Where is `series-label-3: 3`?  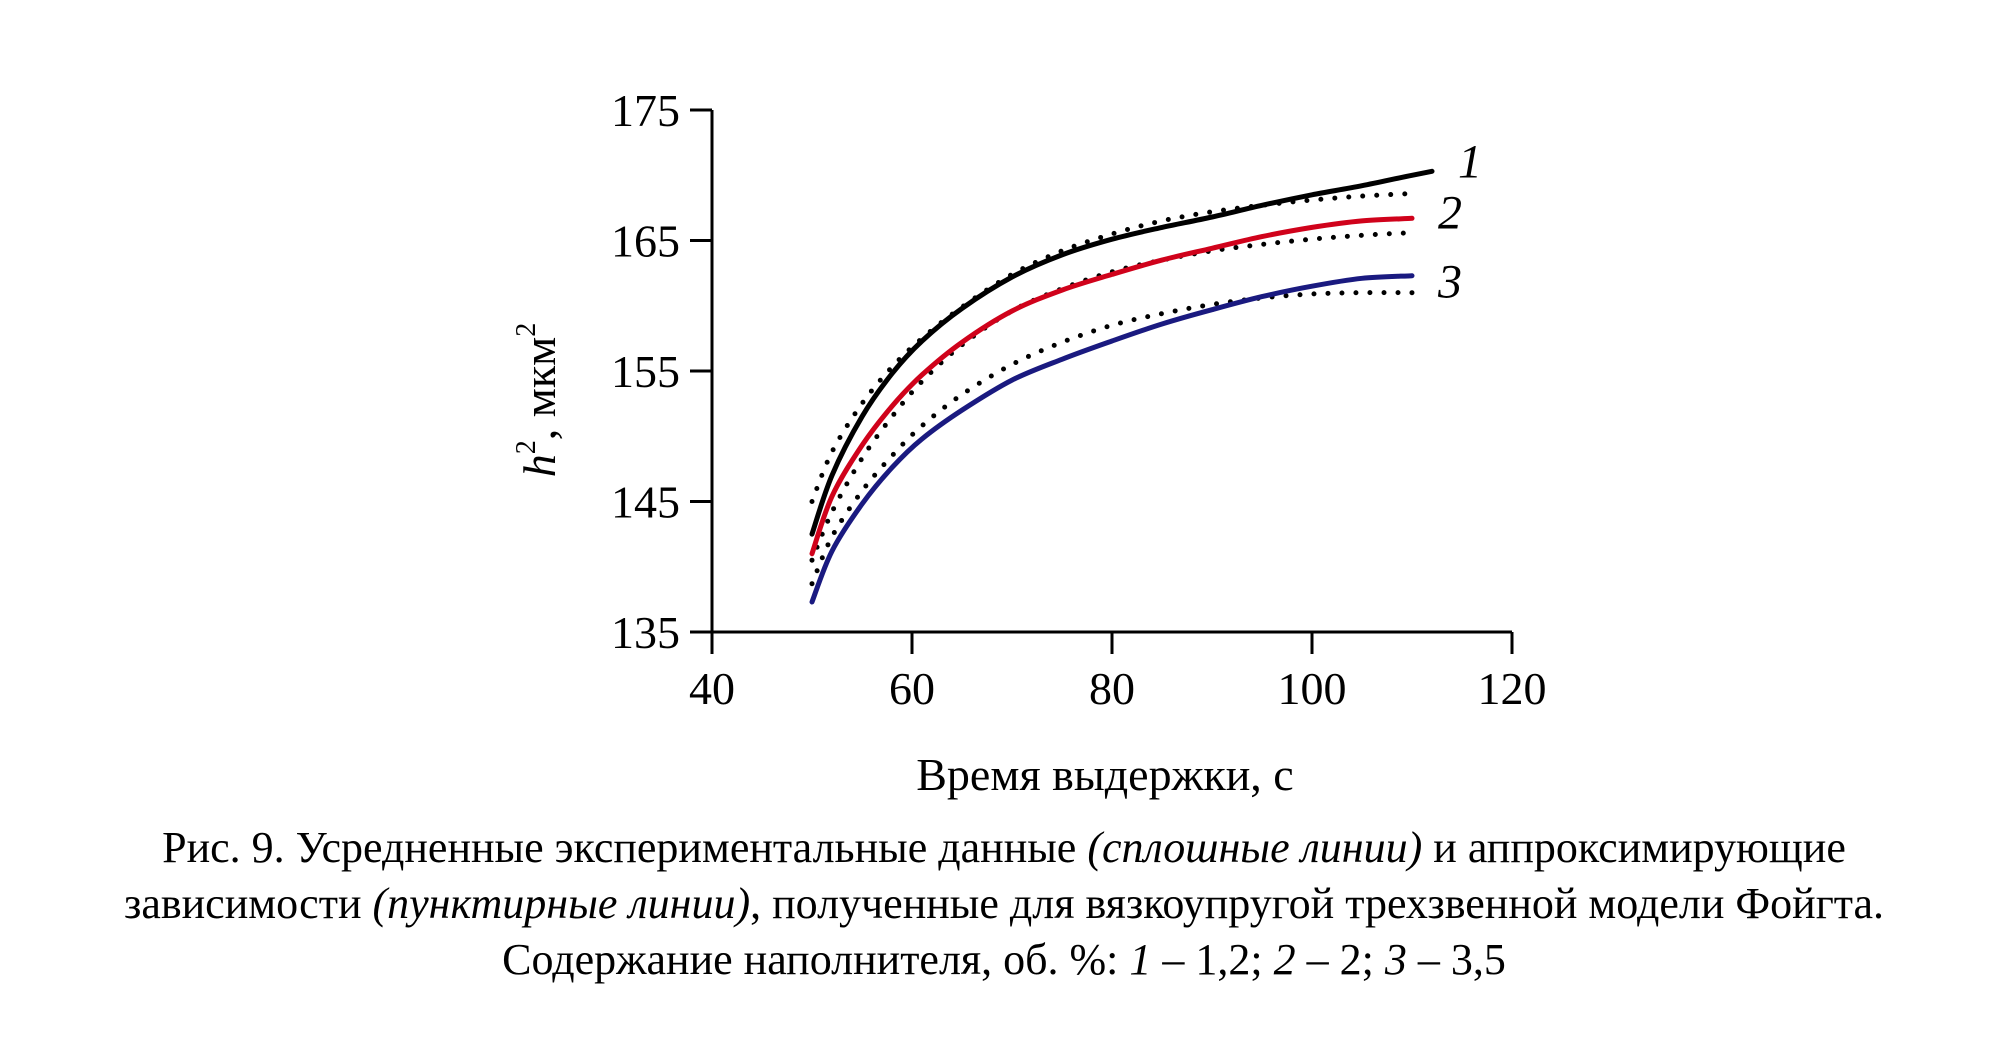
series-label-3: 3 is located at coordinates (1449, 282).